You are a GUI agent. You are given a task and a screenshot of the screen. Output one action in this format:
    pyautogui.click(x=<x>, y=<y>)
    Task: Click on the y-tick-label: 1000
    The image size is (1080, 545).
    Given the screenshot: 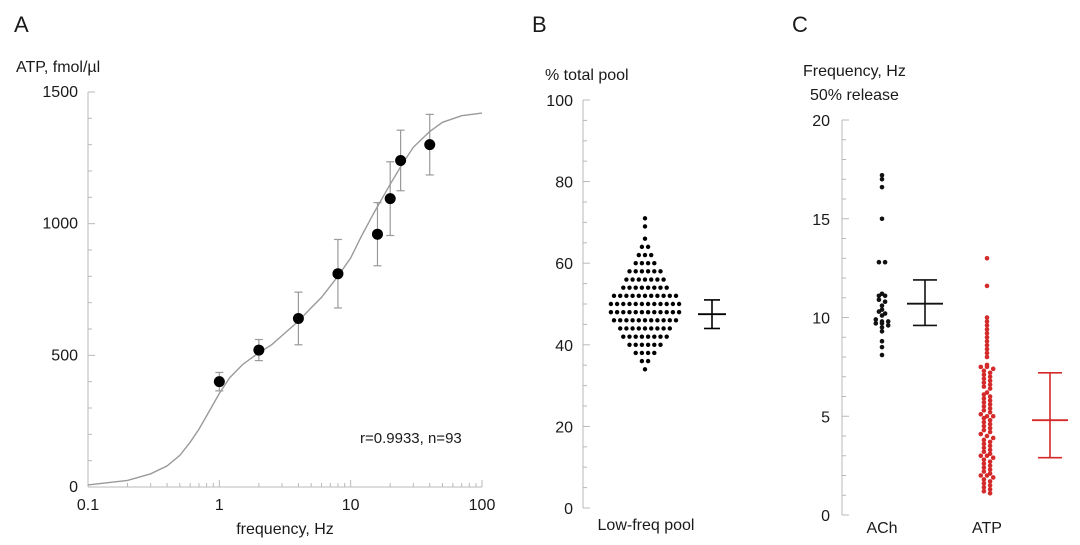 What is the action you would take?
    pyautogui.click(x=60, y=224)
    